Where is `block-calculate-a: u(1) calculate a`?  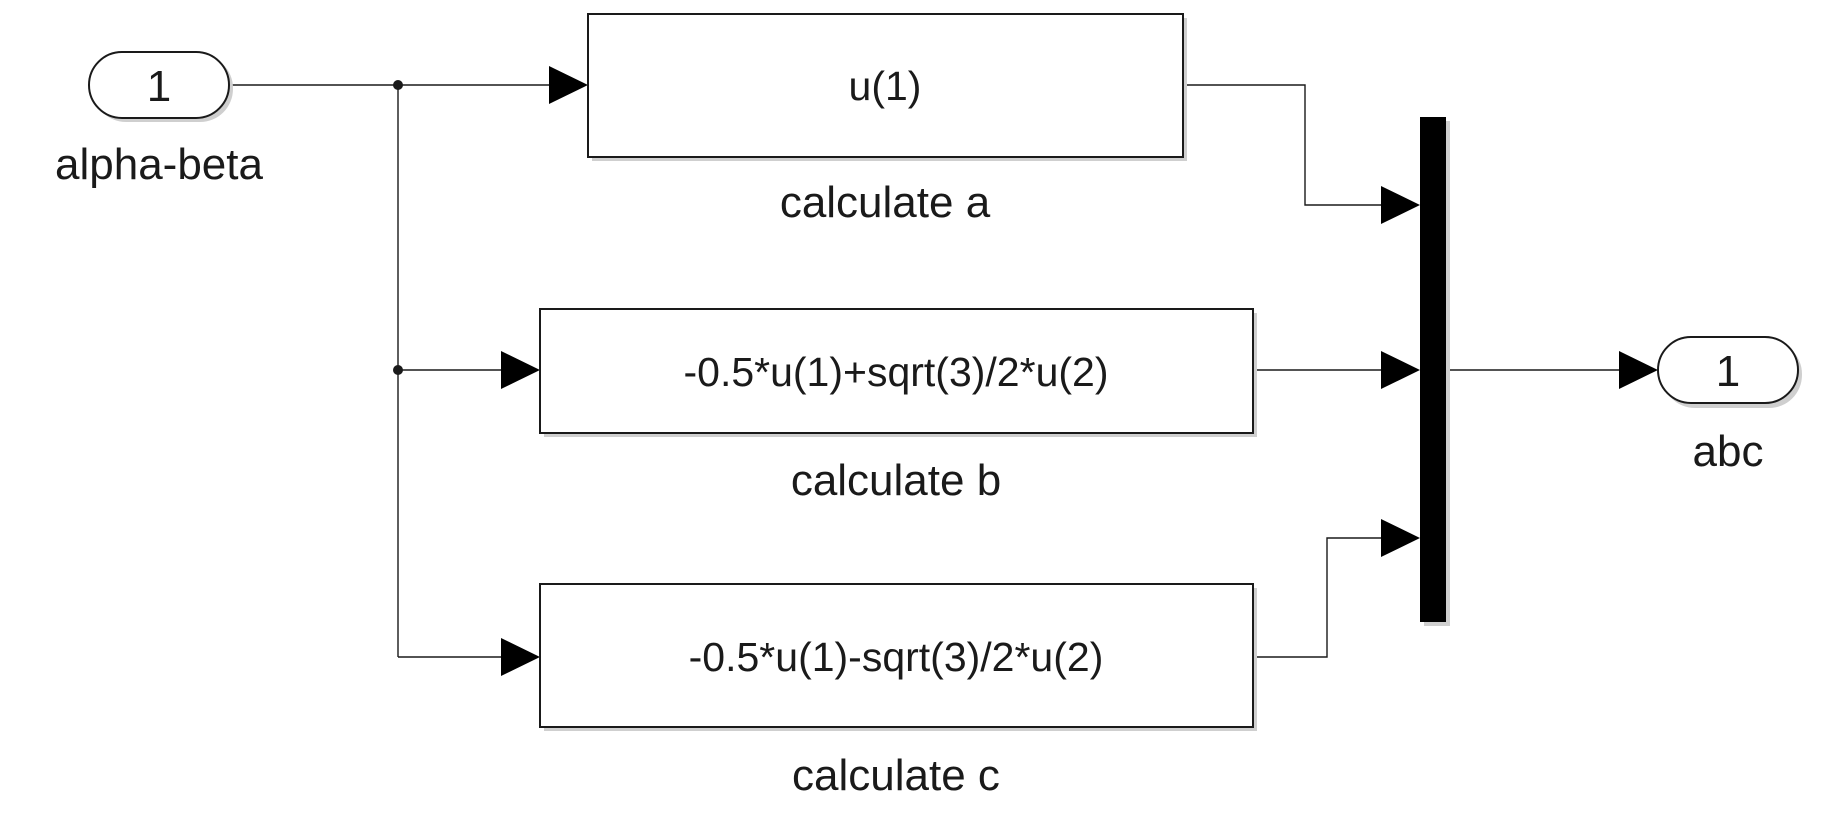
block-calculate-a: u(1) calculate a is located at coordinates (887, 120).